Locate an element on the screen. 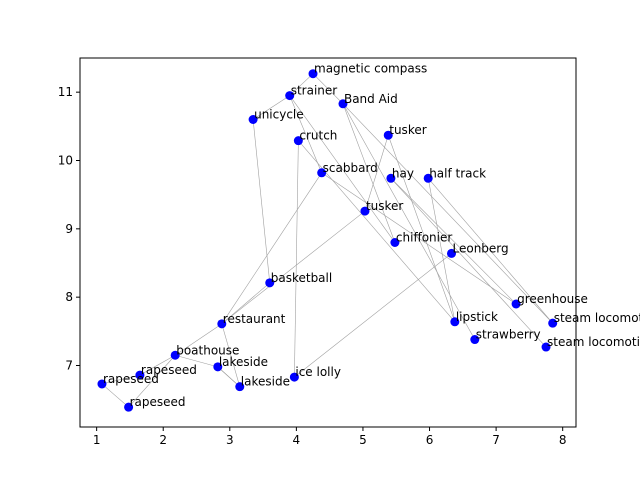 The width and height of the screenshot is (640, 480). point-label: scabbard is located at coordinates (350, 168).